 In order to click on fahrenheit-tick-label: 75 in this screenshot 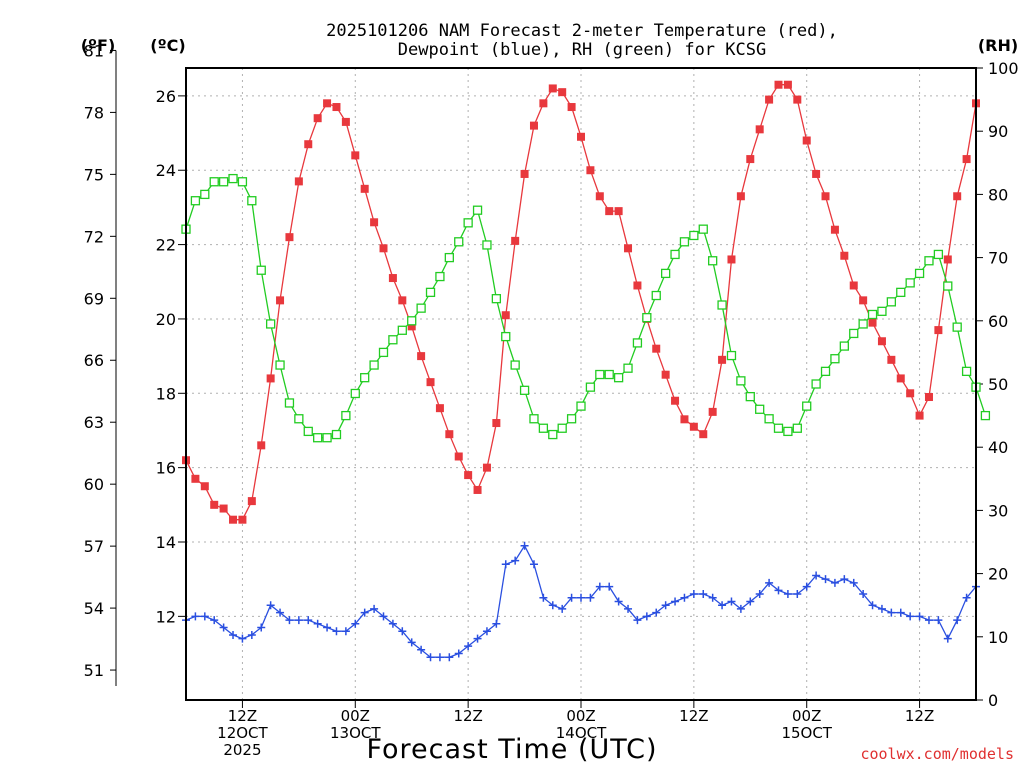, I will do `click(94, 174)`.